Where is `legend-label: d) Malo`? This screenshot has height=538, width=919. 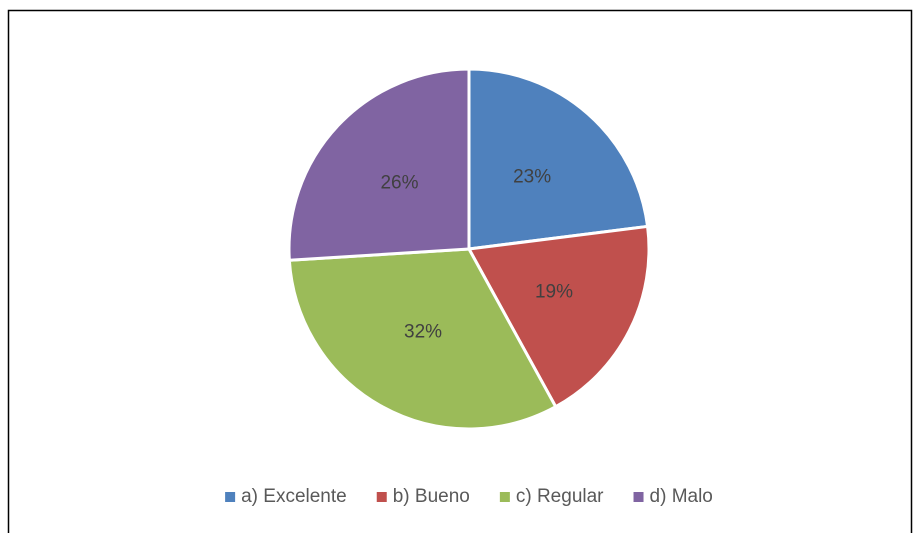 legend-label: d) Malo is located at coordinates (681, 496).